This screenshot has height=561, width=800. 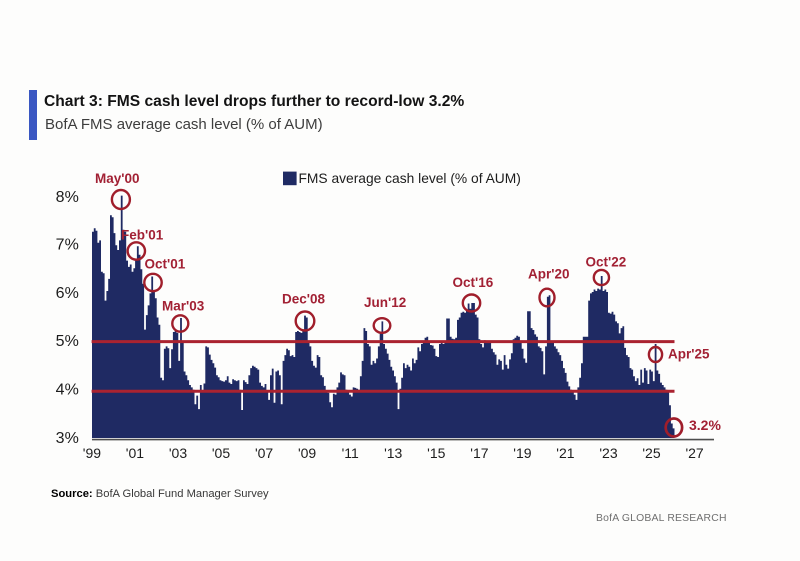 What do you see at coordinates (393, 453) in the screenshot?
I see `svg-text: '13` at bounding box center [393, 453].